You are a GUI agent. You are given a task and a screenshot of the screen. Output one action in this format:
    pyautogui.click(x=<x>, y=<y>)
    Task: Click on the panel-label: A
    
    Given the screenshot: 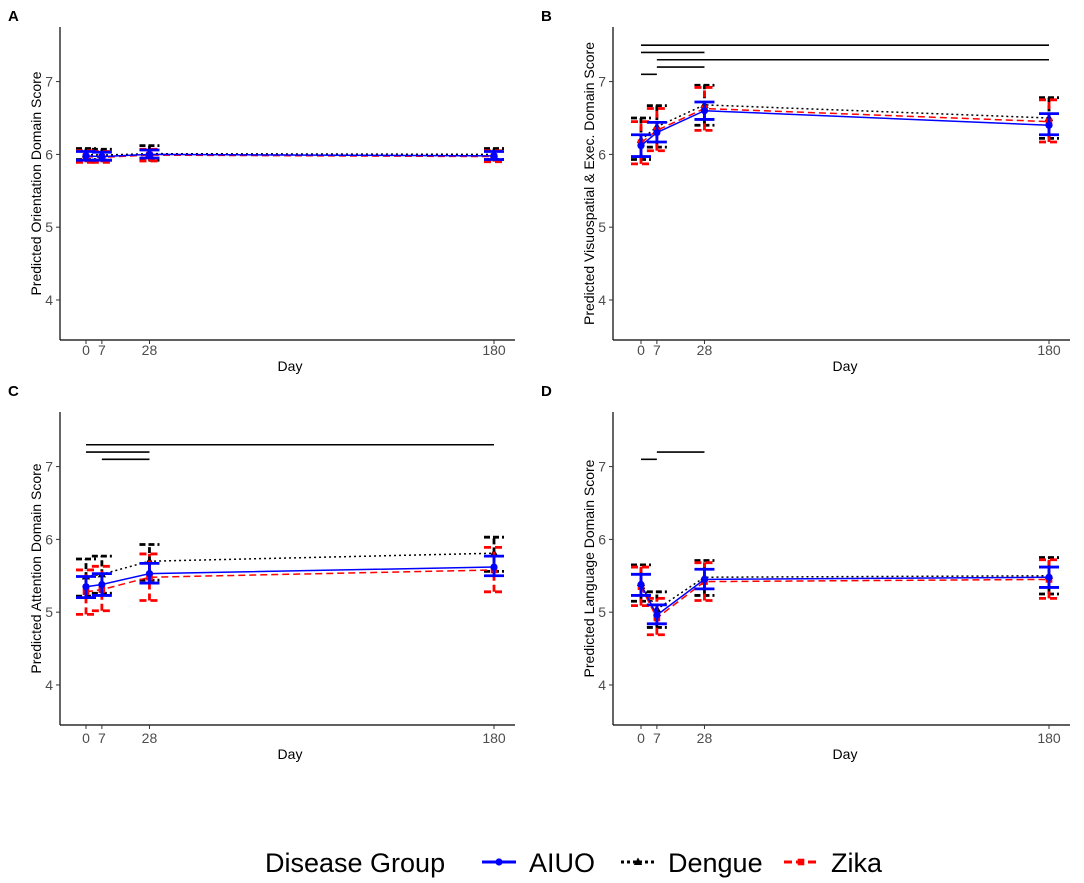 What is the action you would take?
    pyautogui.click(x=13, y=16)
    